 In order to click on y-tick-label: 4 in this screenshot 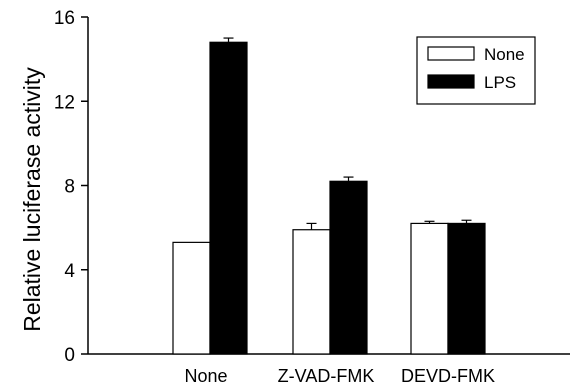, I will do `click(69, 271)`.